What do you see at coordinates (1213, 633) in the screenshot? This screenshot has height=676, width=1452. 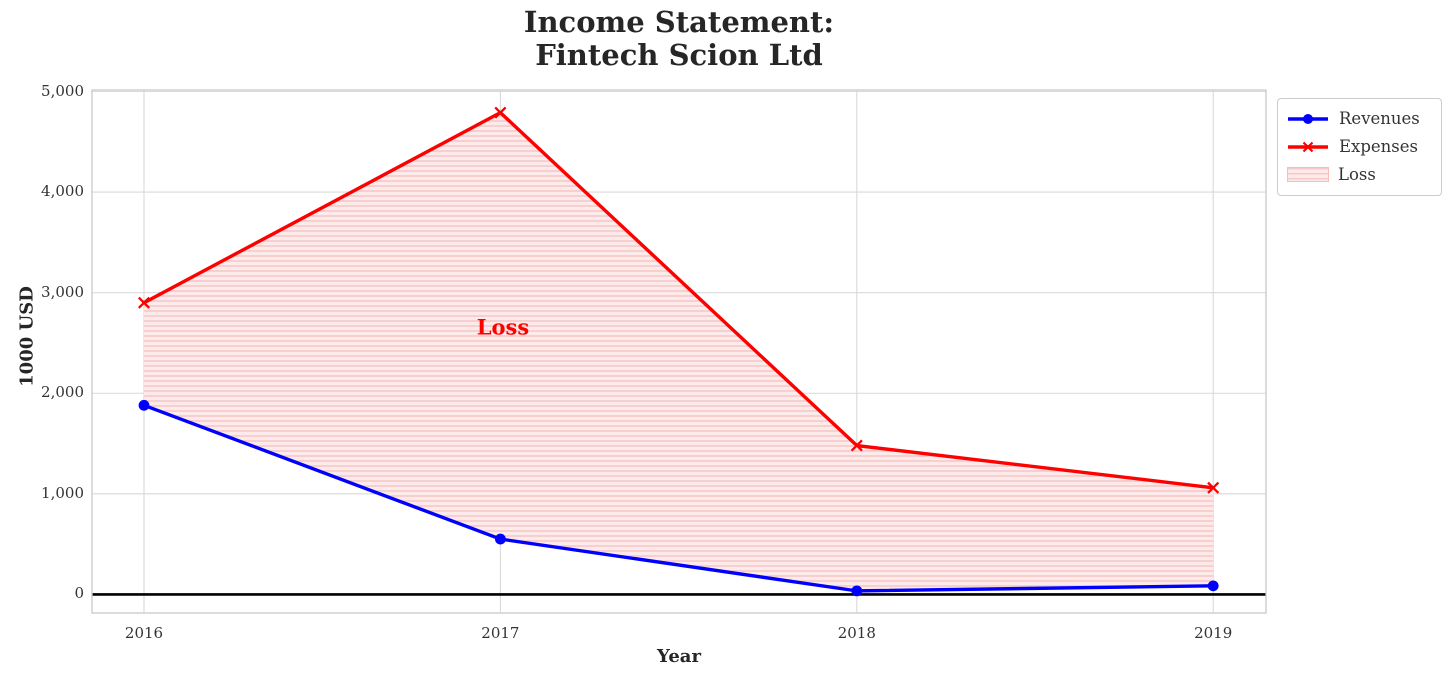 I see `x-tick-label: 2019` at bounding box center [1213, 633].